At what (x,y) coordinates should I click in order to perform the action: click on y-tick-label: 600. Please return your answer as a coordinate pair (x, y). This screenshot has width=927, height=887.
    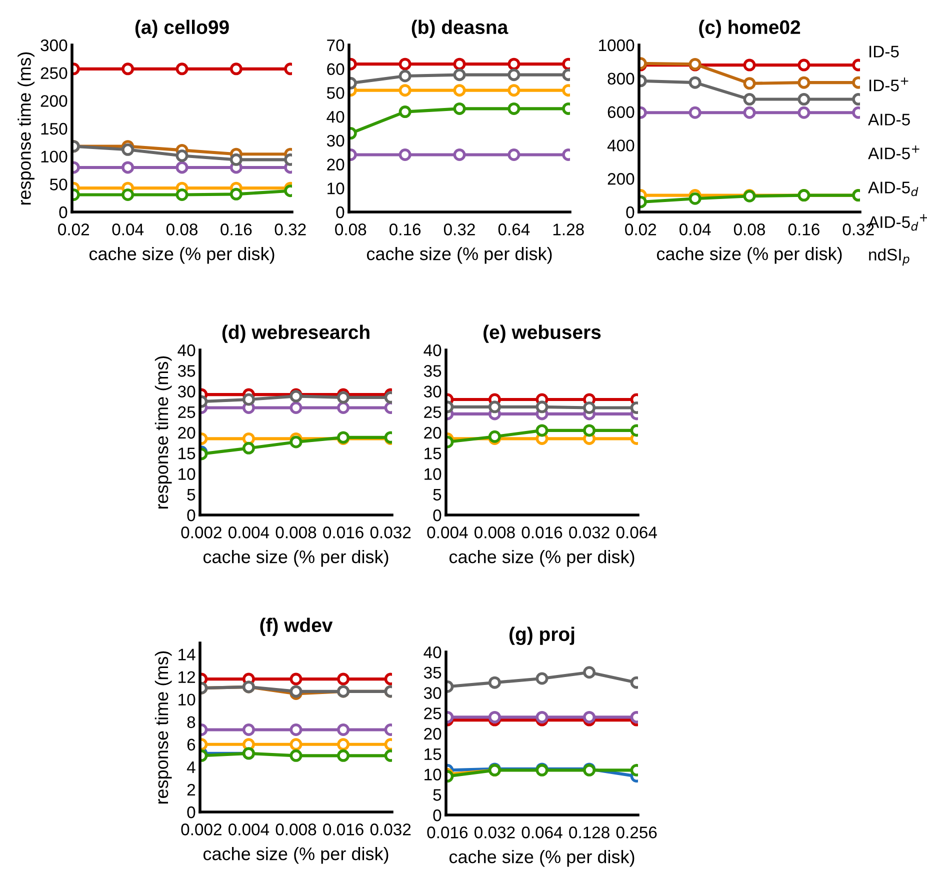
    Looking at the image, I should click on (621, 112).